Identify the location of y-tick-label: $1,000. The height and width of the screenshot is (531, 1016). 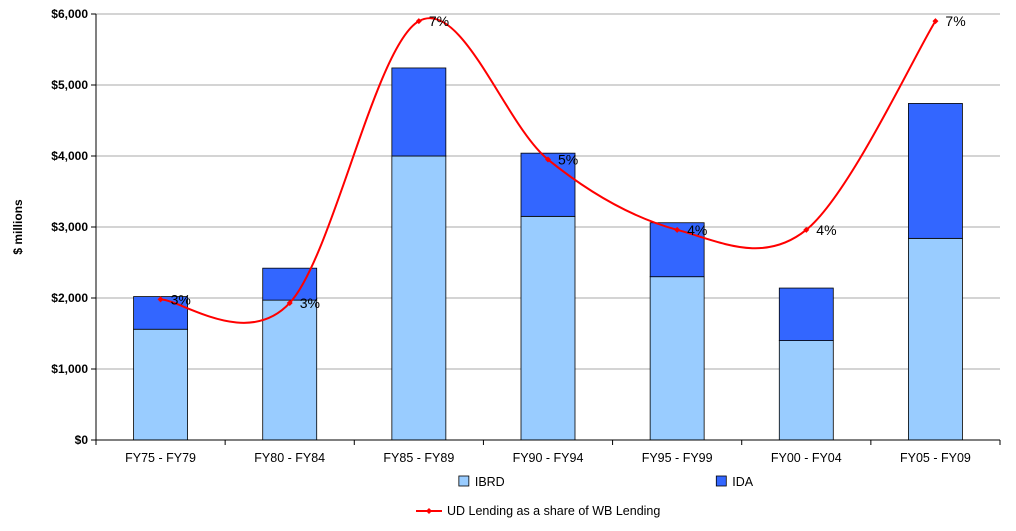
(69, 369).